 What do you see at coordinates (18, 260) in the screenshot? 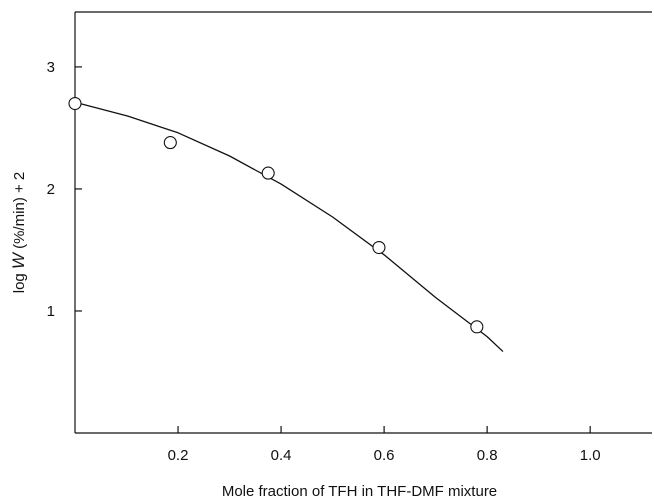
I see `y-axis-title-variable: W` at bounding box center [18, 260].